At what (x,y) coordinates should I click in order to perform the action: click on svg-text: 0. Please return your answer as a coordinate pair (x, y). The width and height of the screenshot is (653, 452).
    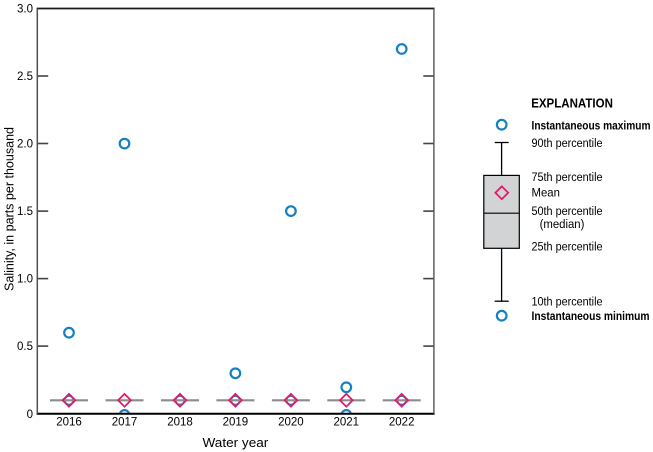
    Looking at the image, I should click on (30, 415).